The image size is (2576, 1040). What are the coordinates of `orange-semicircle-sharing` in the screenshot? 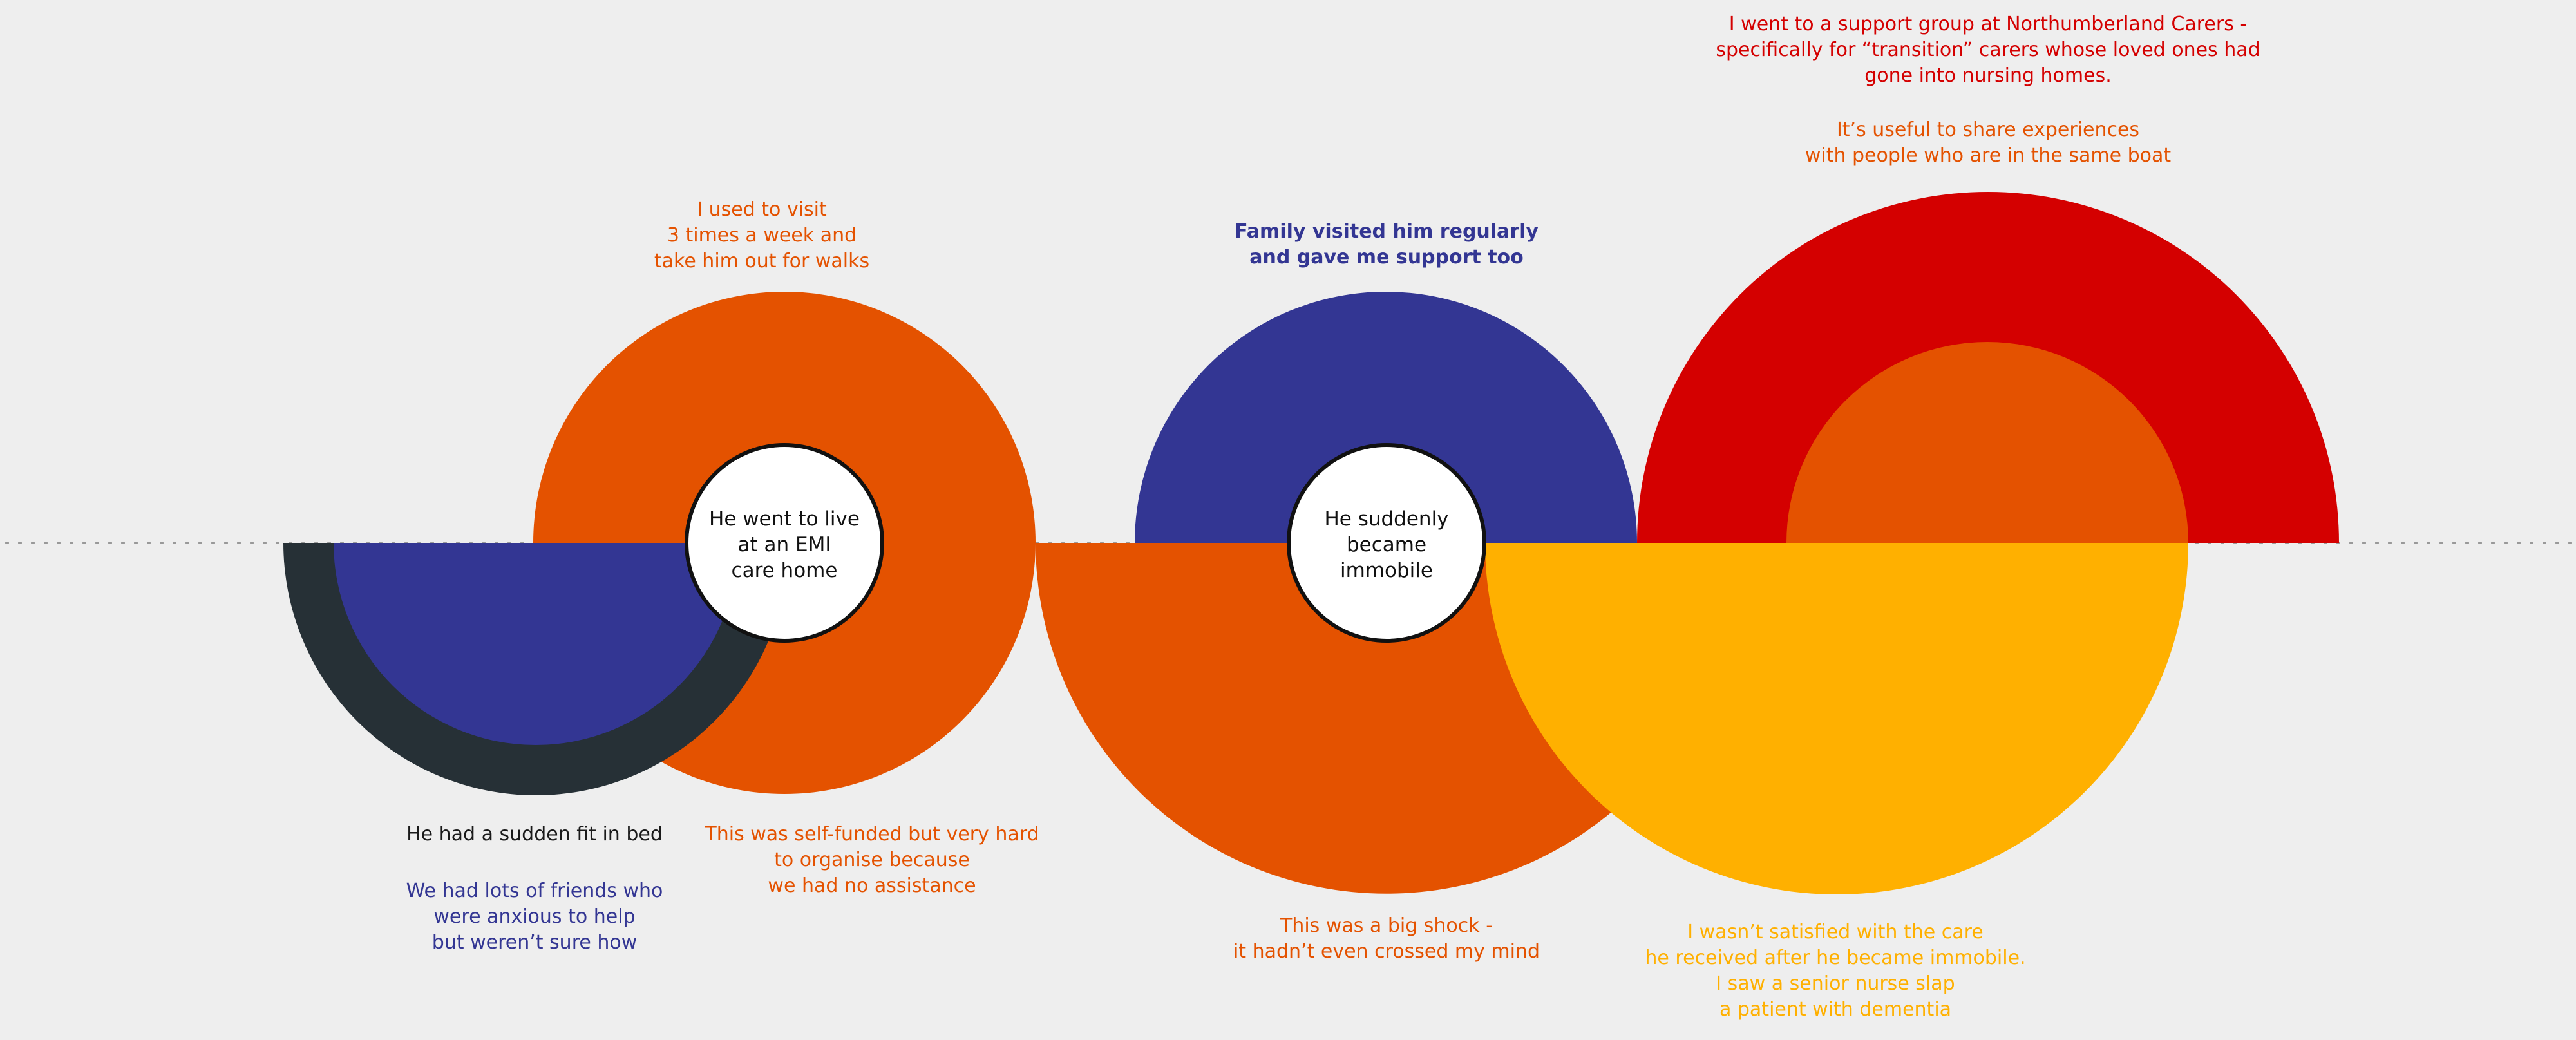 It's located at (1987, 443).